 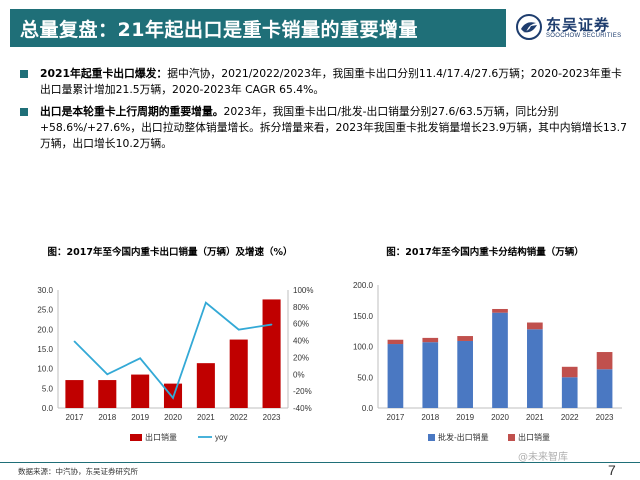 I want to click on y-tick-label: 10.0, so click(x=45, y=369).